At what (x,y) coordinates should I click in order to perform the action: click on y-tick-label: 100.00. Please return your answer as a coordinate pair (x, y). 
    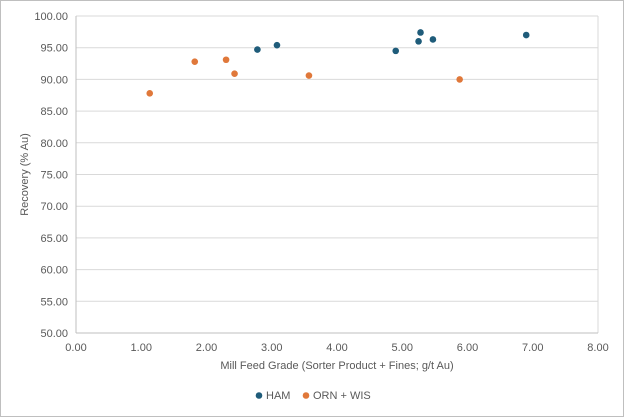
    Looking at the image, I should click on (51, 17).